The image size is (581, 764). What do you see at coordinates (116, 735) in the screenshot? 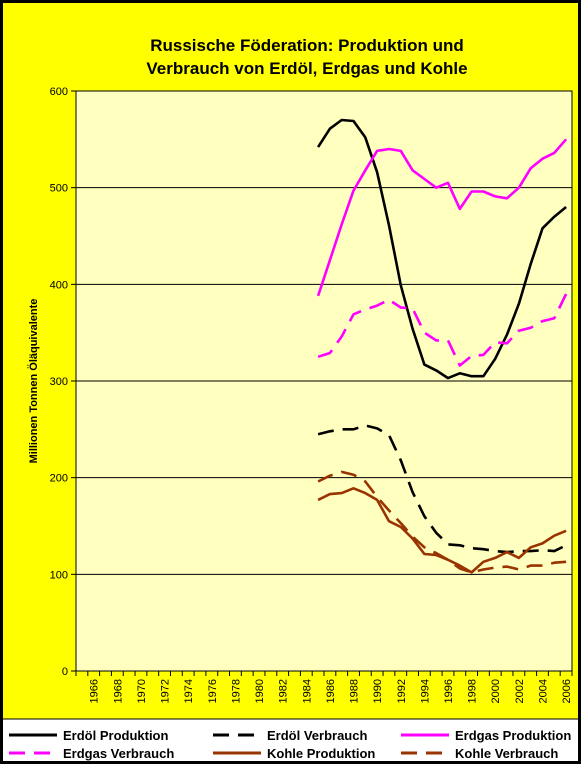
I see `legend-label: Erdöl Produktion` at bounding box center [116, 735].